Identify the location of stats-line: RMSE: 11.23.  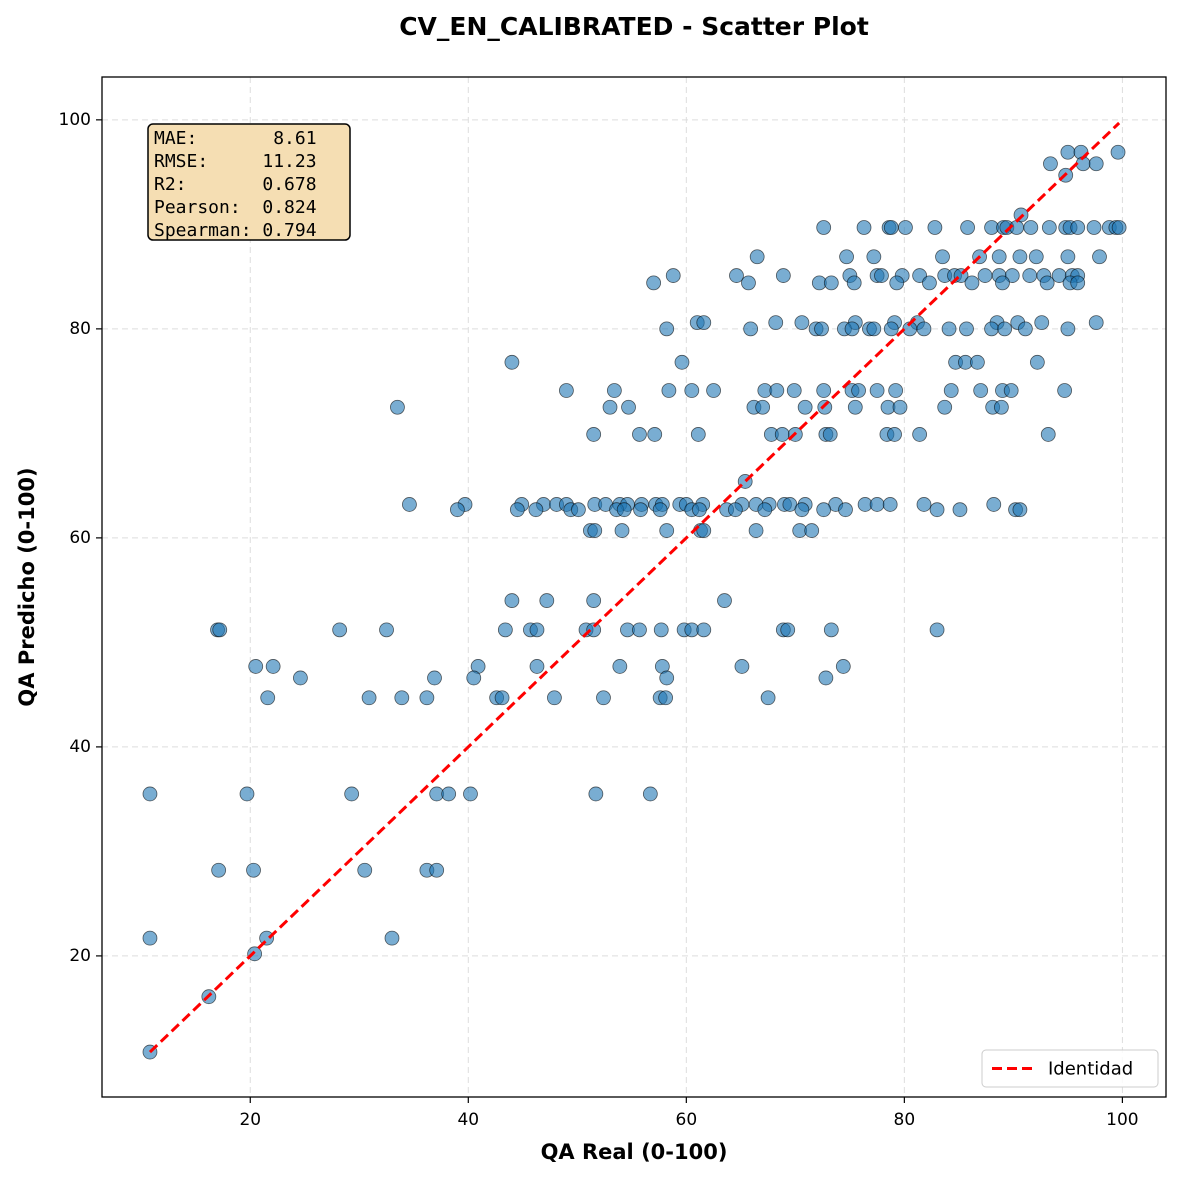
(235, 161).